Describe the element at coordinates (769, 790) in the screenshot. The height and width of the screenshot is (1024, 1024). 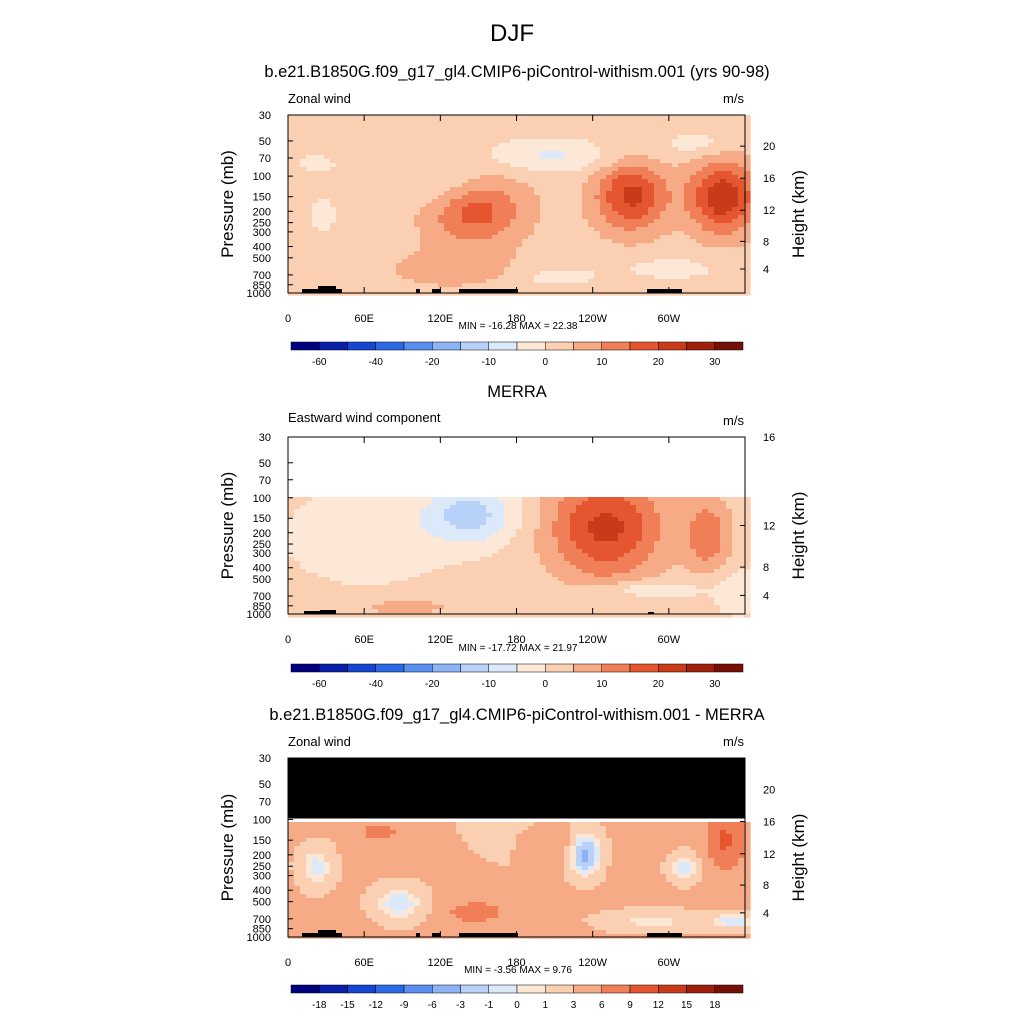
I see `height-tick-label: 20` at that location.